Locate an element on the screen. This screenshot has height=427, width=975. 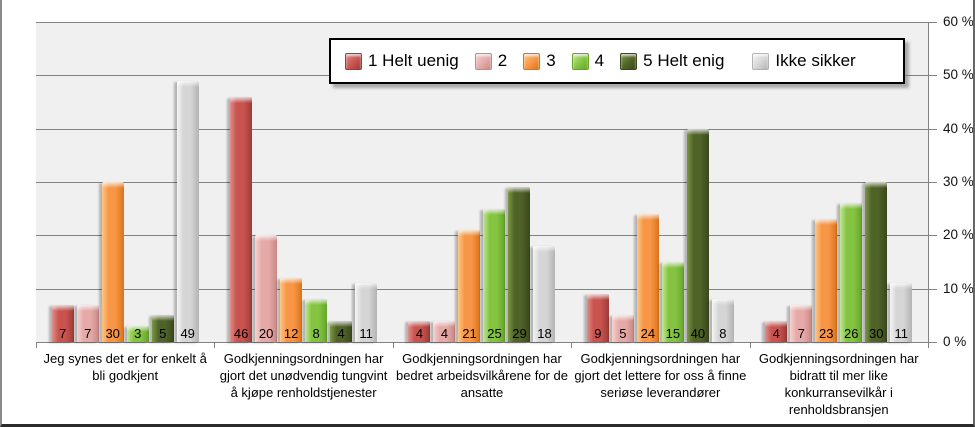
legend-item: 4 is located at coordinates (588, 61).